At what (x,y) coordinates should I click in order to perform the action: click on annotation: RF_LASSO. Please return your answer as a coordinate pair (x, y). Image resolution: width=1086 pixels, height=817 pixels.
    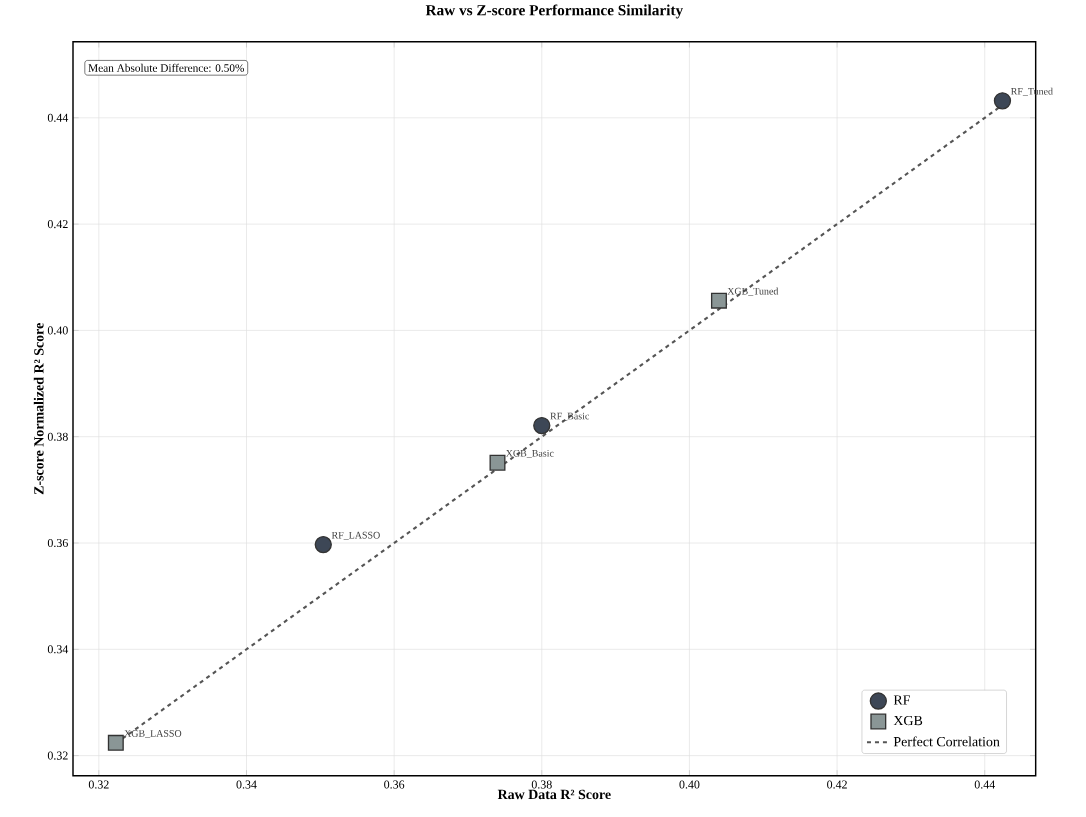
    Looking at the image, I should click on (355, 535).